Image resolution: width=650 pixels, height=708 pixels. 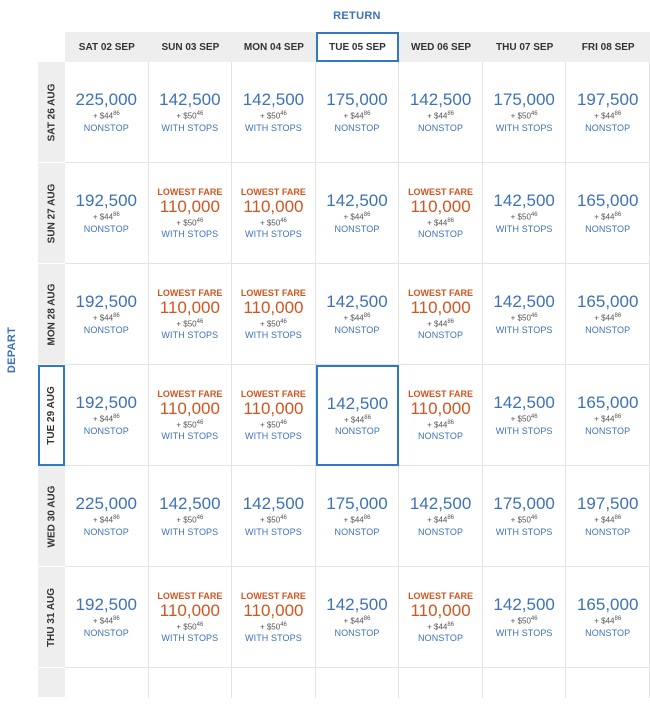 I want to click on fare-tax: + $5046, so click(x=189, y=520).